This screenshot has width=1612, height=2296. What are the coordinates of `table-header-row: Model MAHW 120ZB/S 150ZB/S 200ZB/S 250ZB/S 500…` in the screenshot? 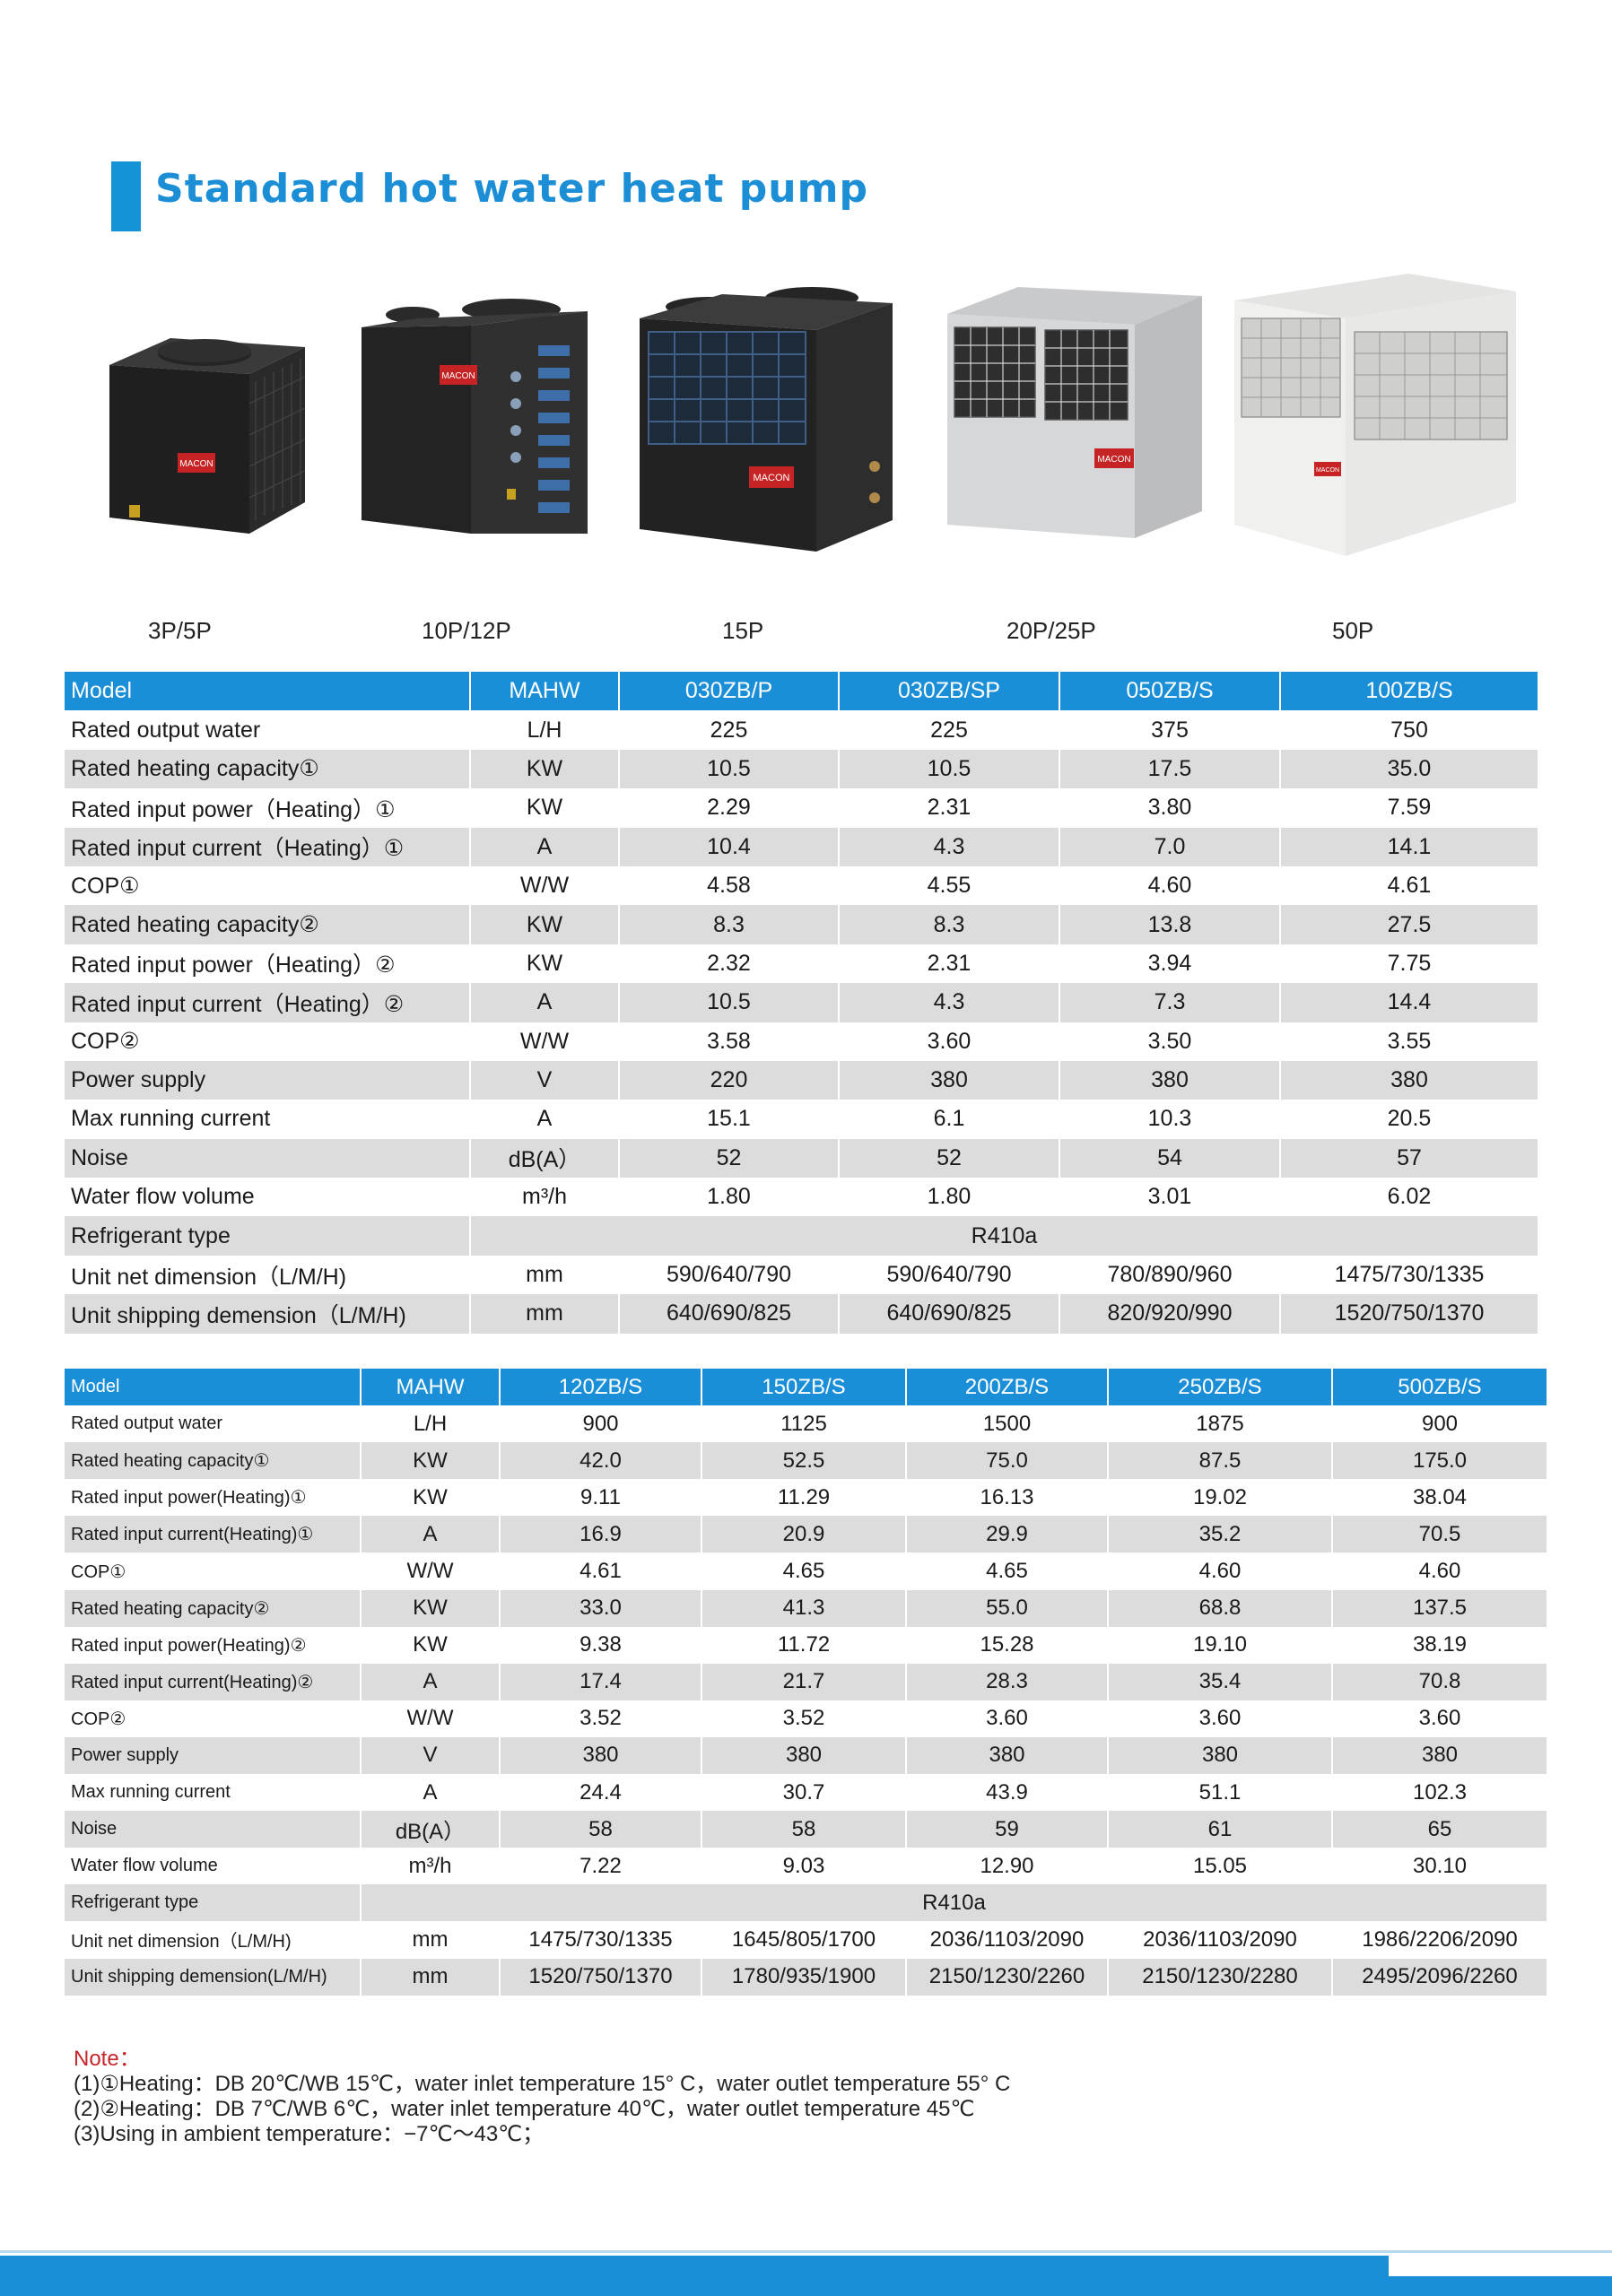 It's located at (806, 1387).